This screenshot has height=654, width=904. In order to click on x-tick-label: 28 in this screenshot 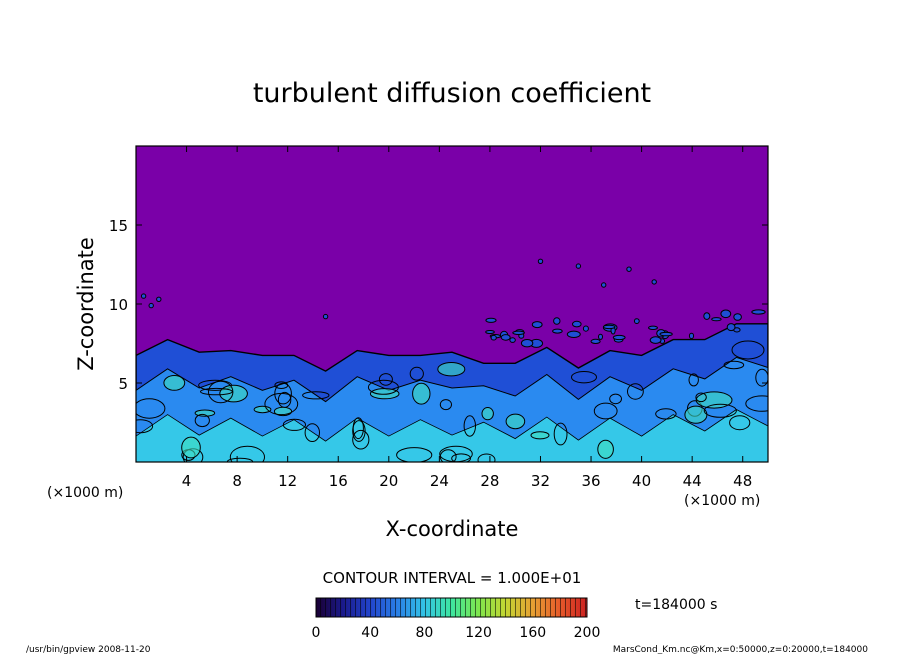, I will do `click(489, 481)`.